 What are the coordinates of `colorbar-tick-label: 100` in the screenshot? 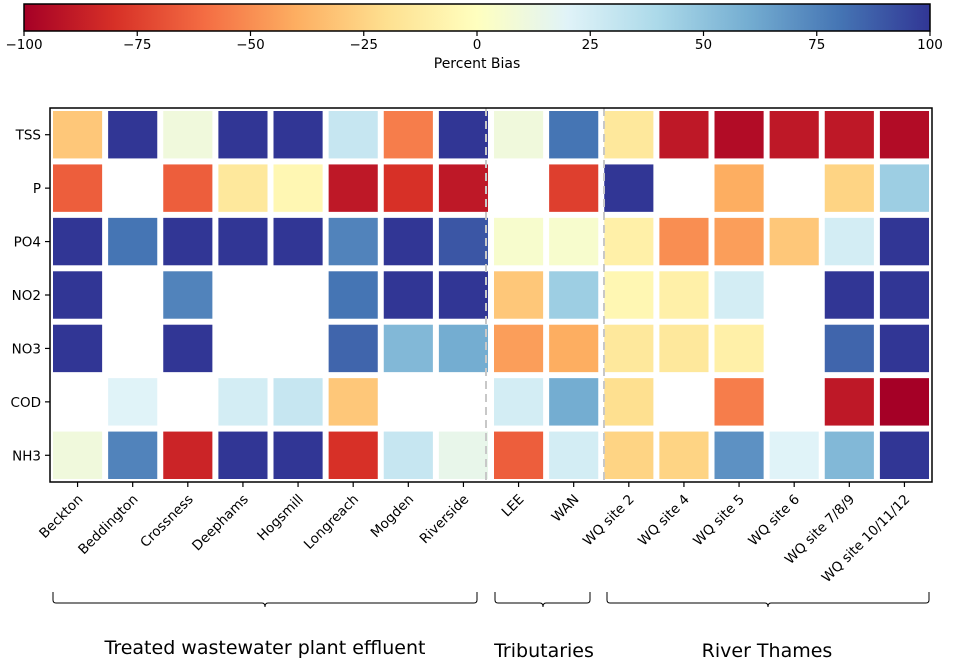 It's located at (930, 45).